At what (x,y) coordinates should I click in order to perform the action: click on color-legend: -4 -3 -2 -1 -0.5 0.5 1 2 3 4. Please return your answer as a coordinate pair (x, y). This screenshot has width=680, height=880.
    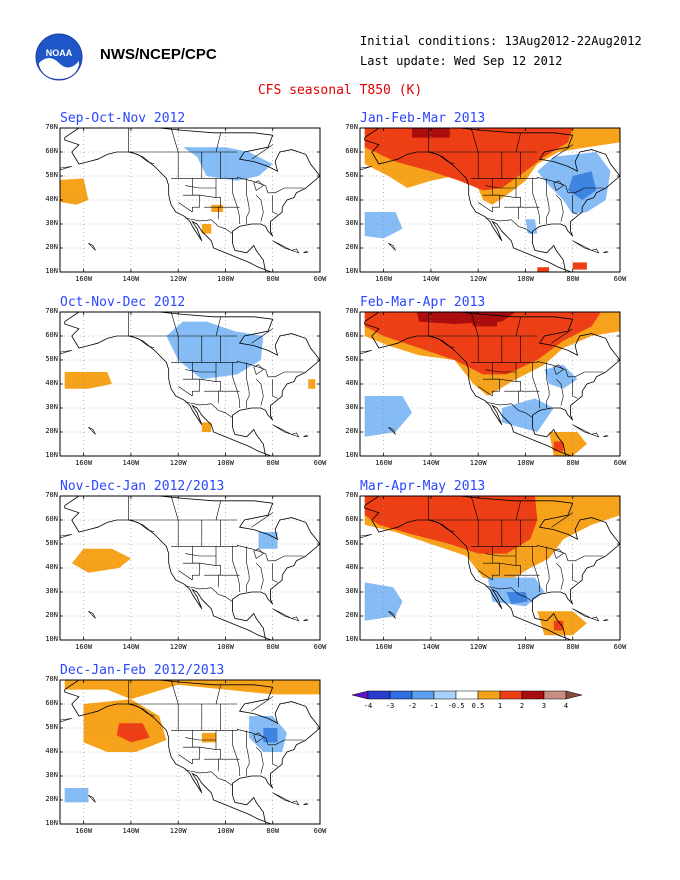
    Looking at the image, I should click on (495, 705).